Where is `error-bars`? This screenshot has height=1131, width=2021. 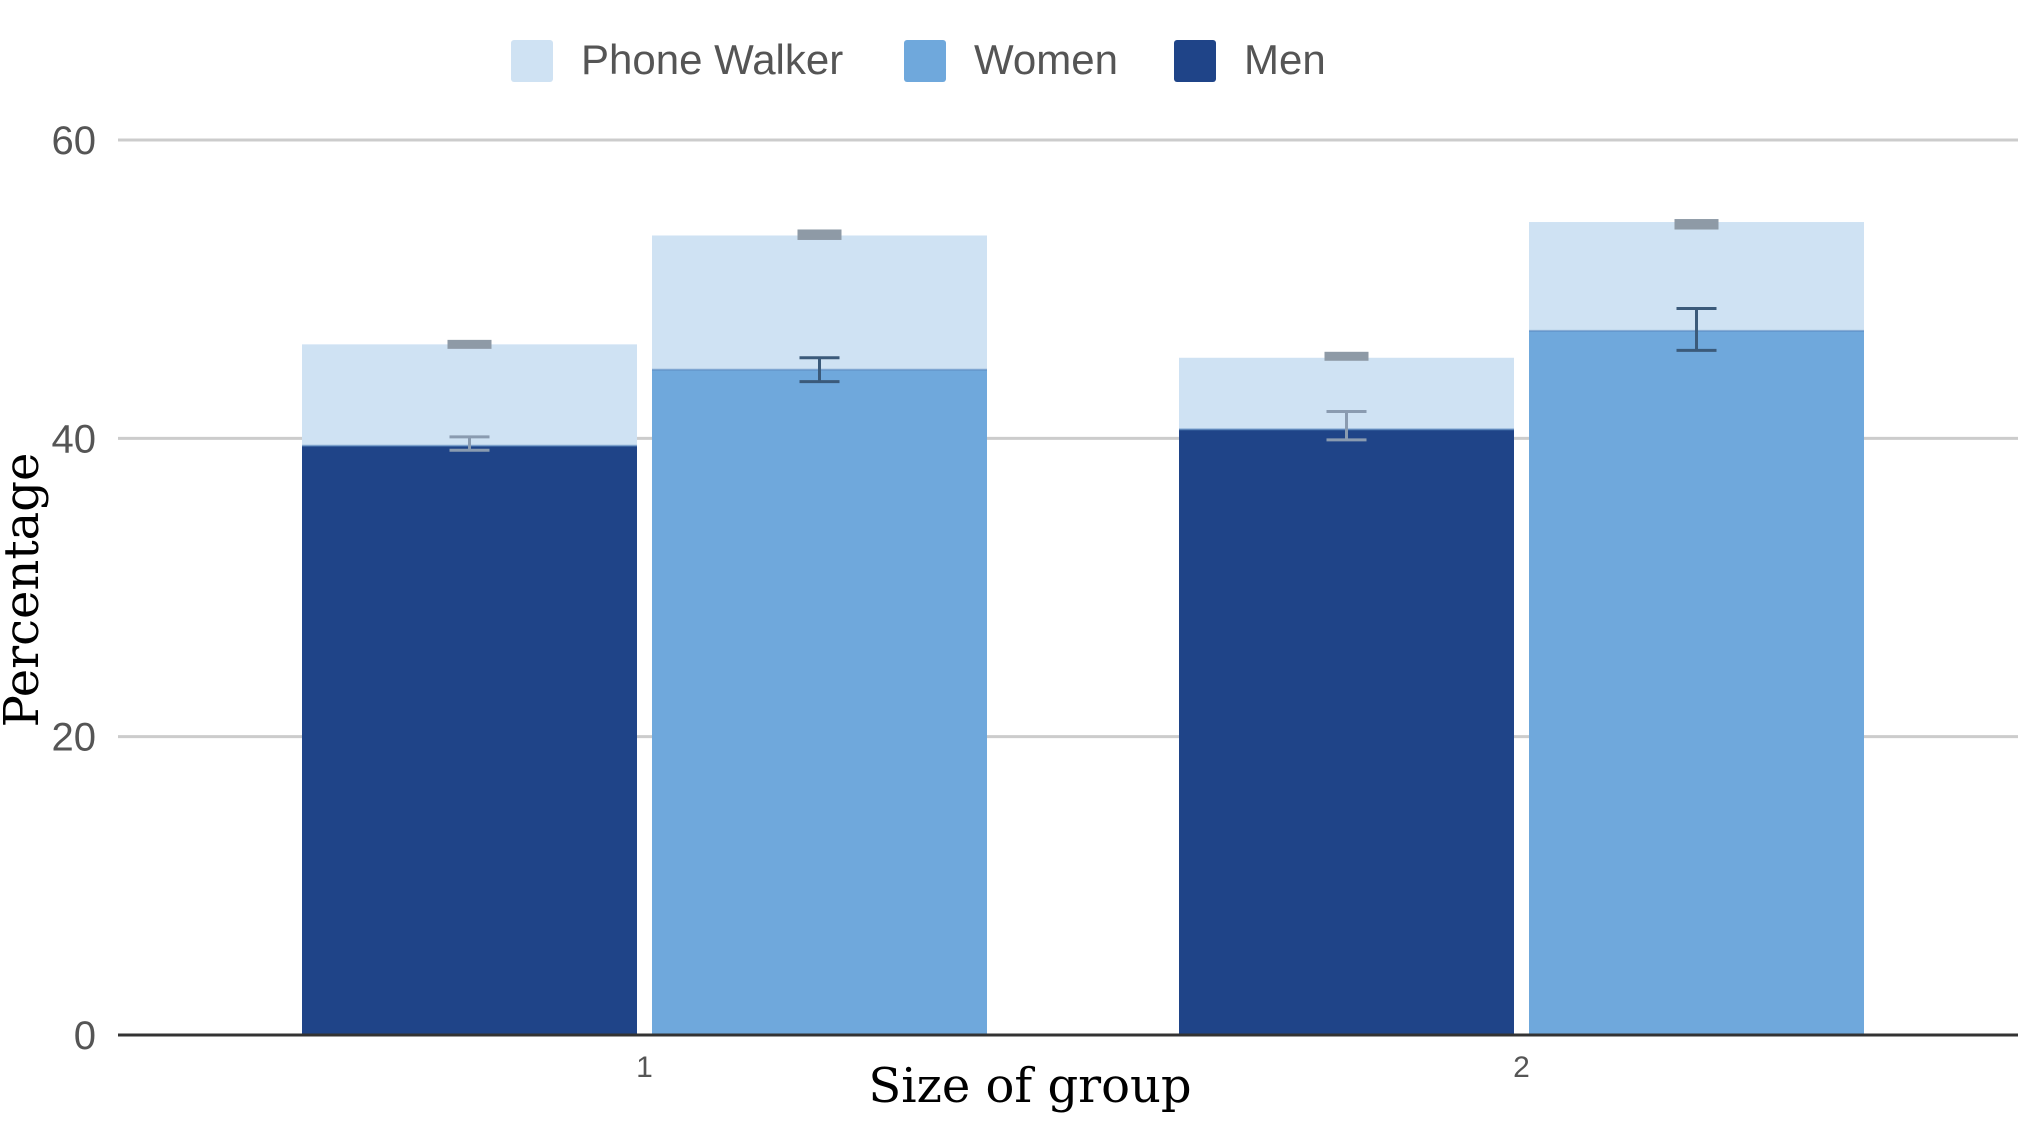
error-bars is located at coordinates (1083, 335).